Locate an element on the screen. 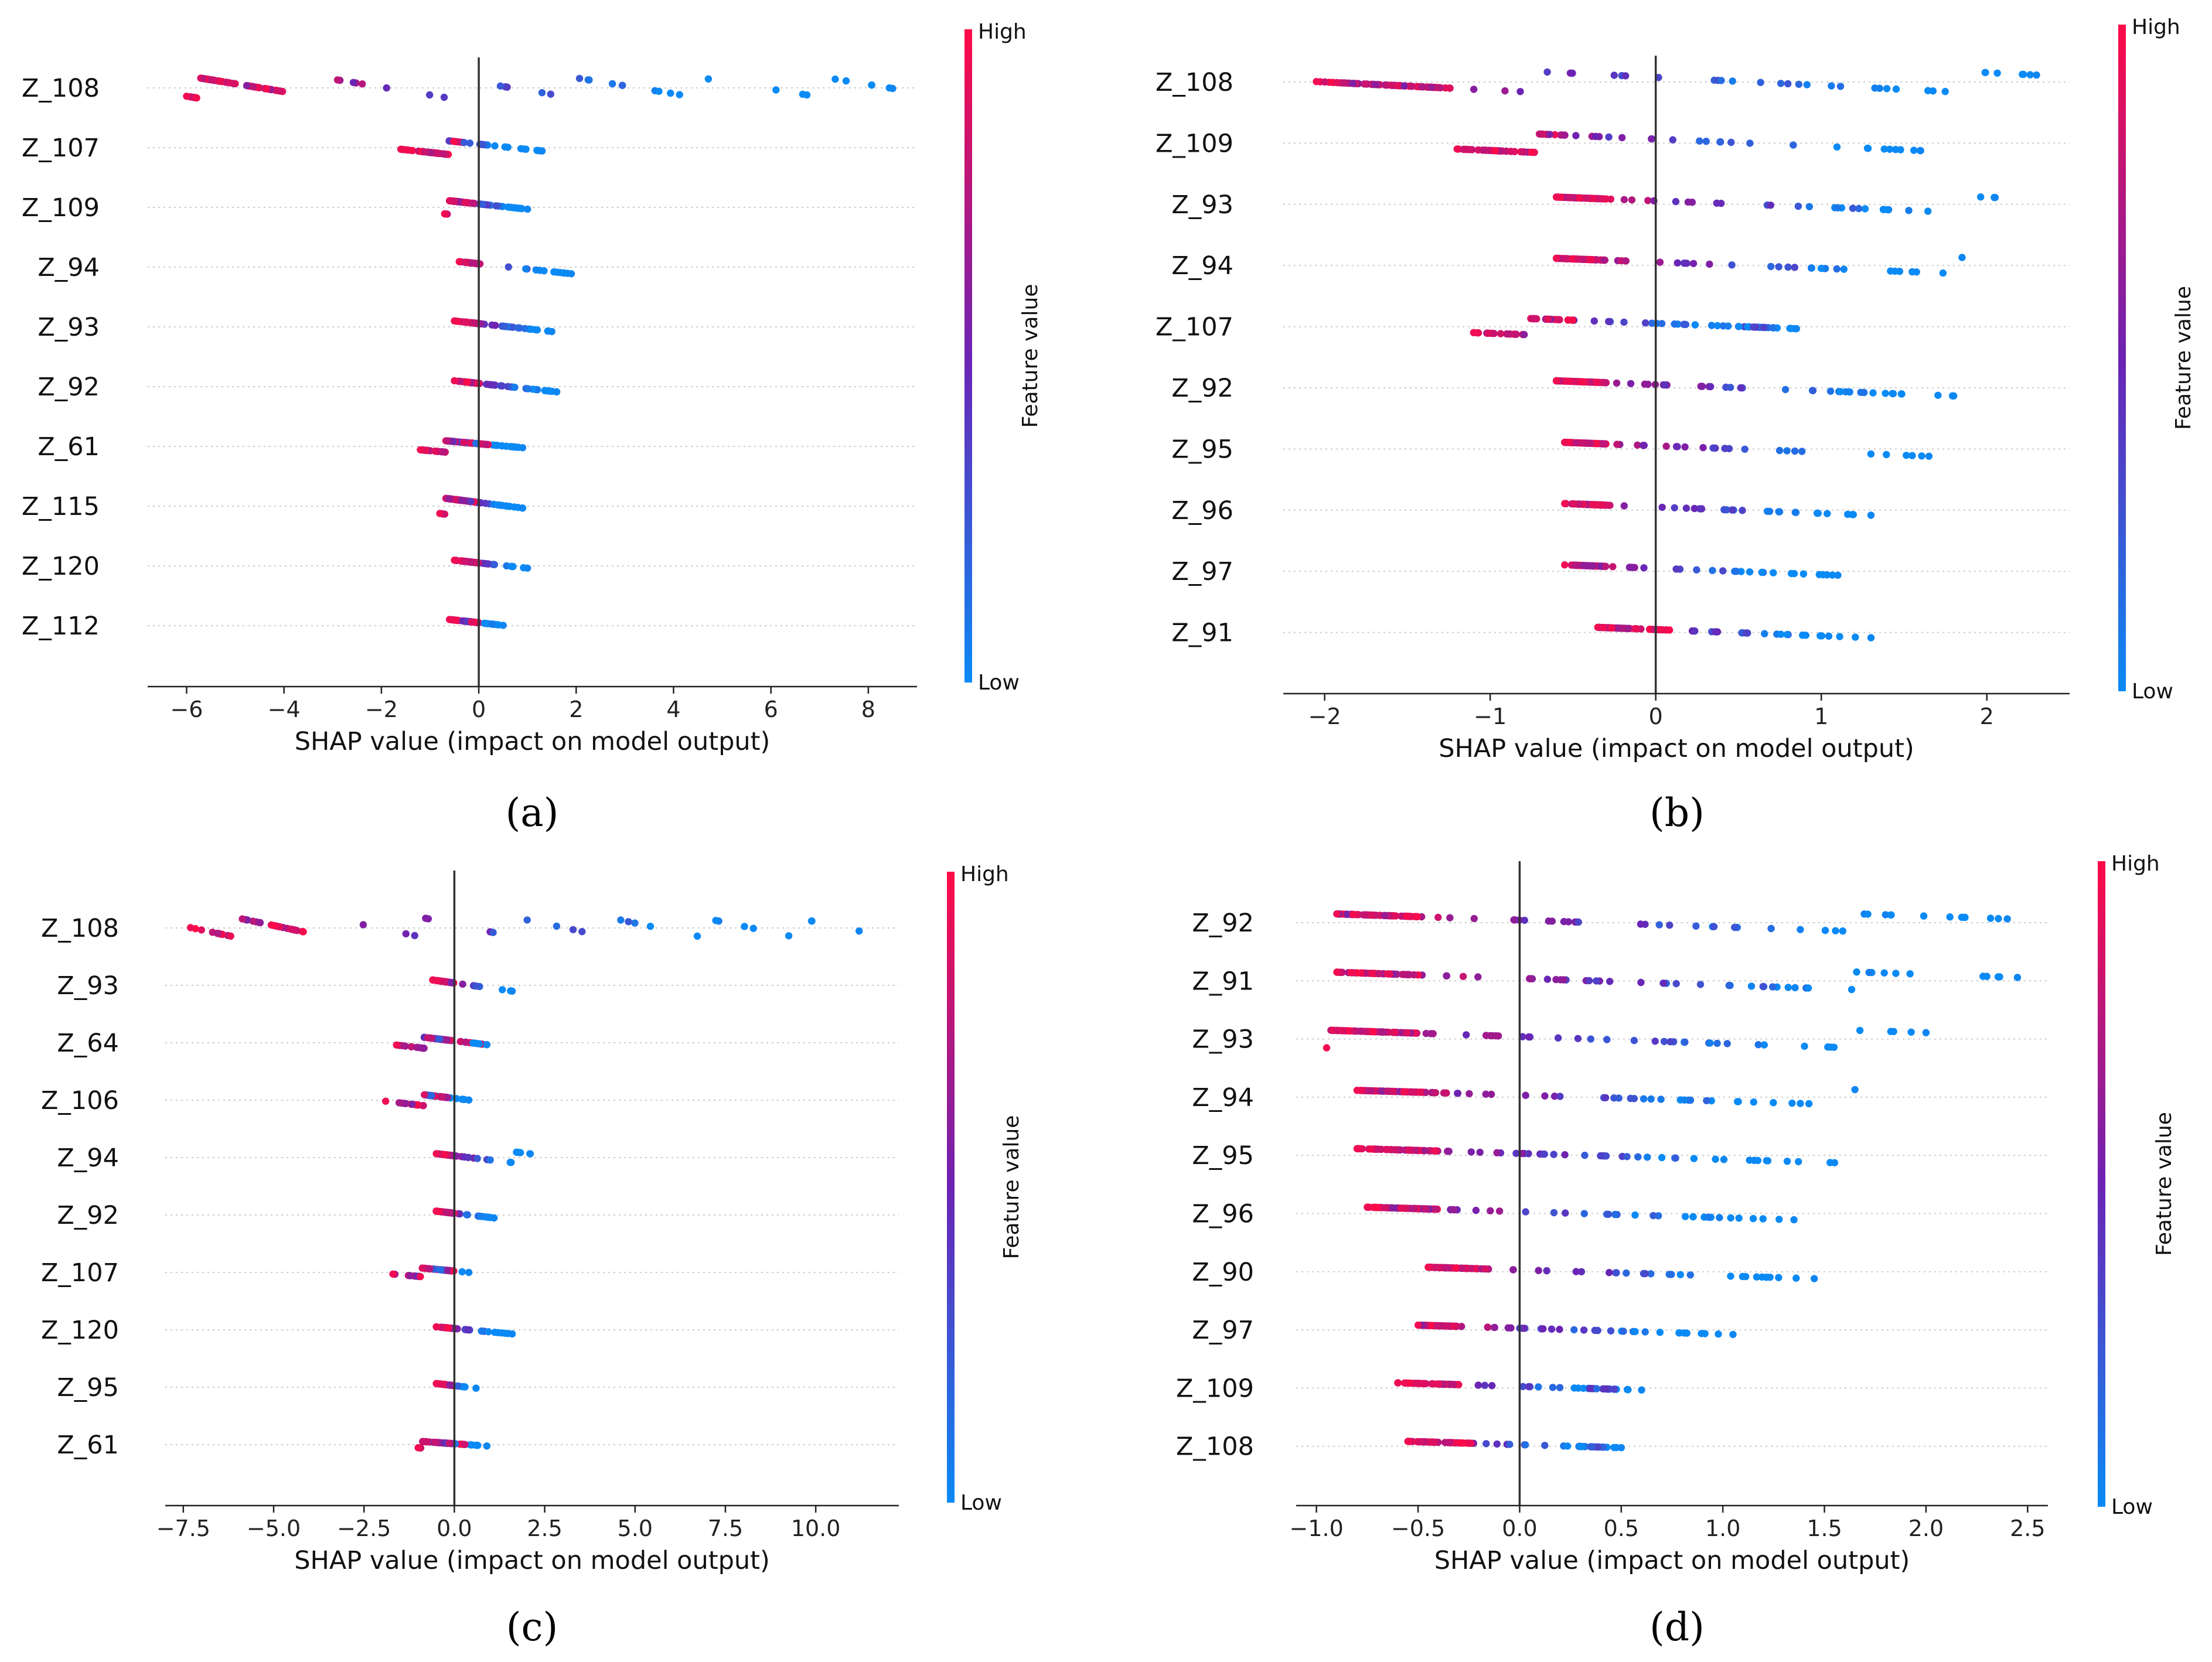 The height and width of the screenshot is (1662, 2212). colorbar is located at coordinates (2122, 358).